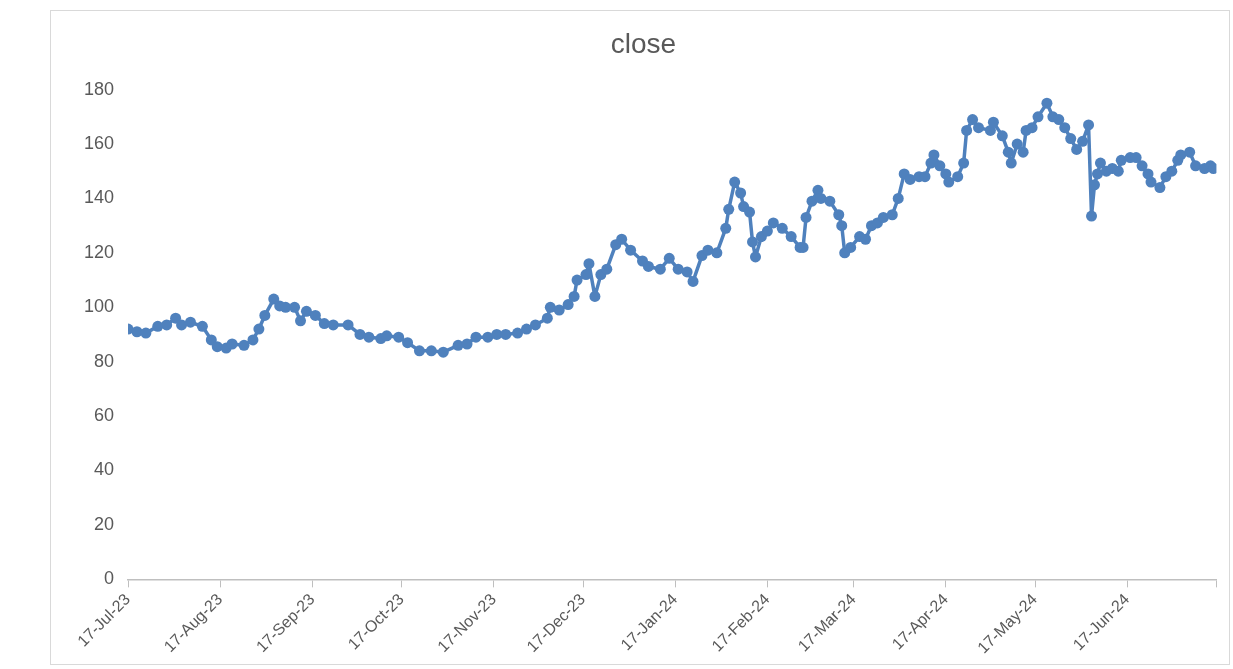 The width and height of the screenshot is (1233, 669). I want to click on chart-title: close, so click(643, 43).